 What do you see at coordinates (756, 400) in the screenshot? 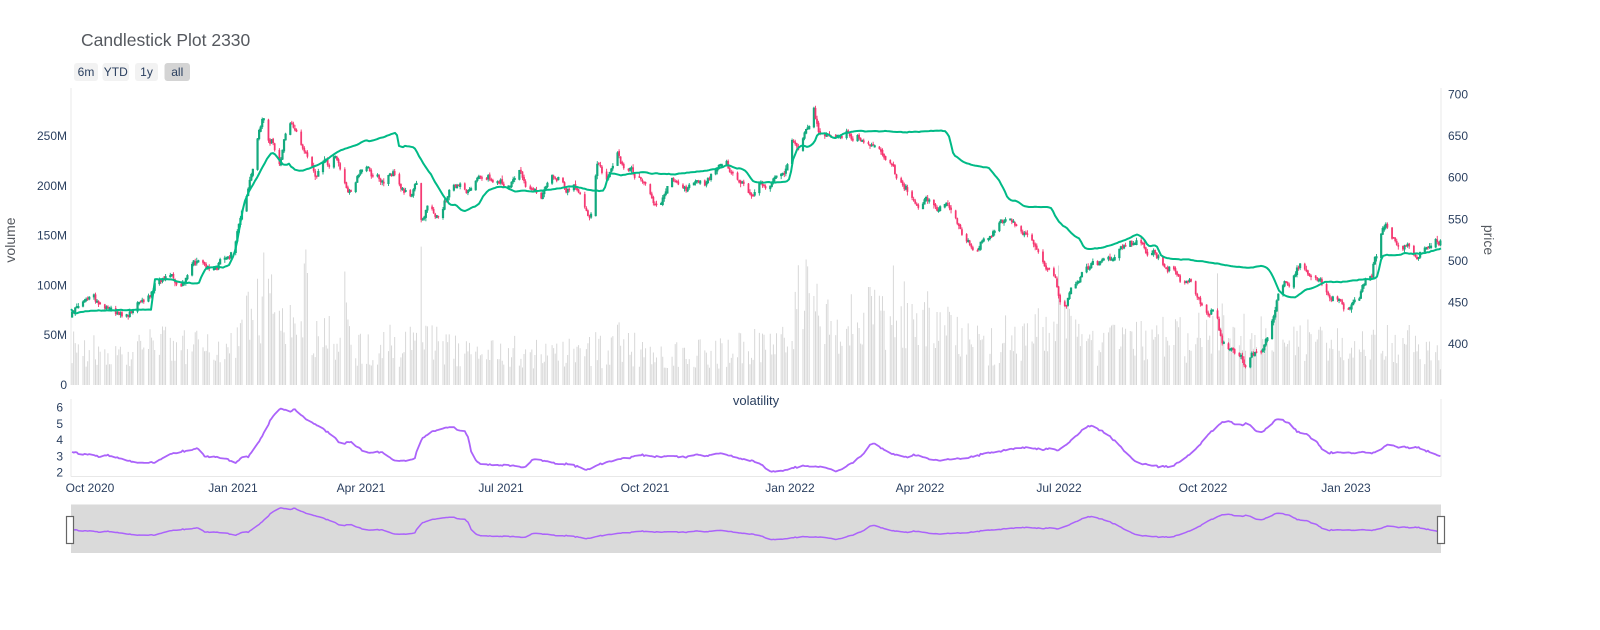
I see `svg-text: volatility` at bounding box center [756, 400].